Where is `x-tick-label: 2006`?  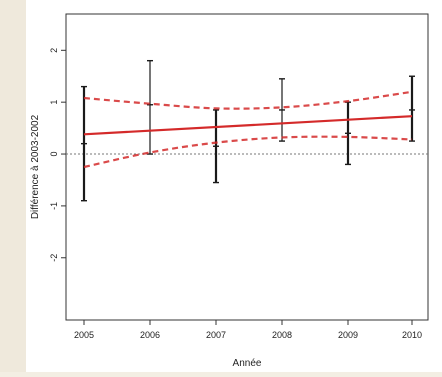
x-tick-label: 2006 is located at coordinates (150, 335).